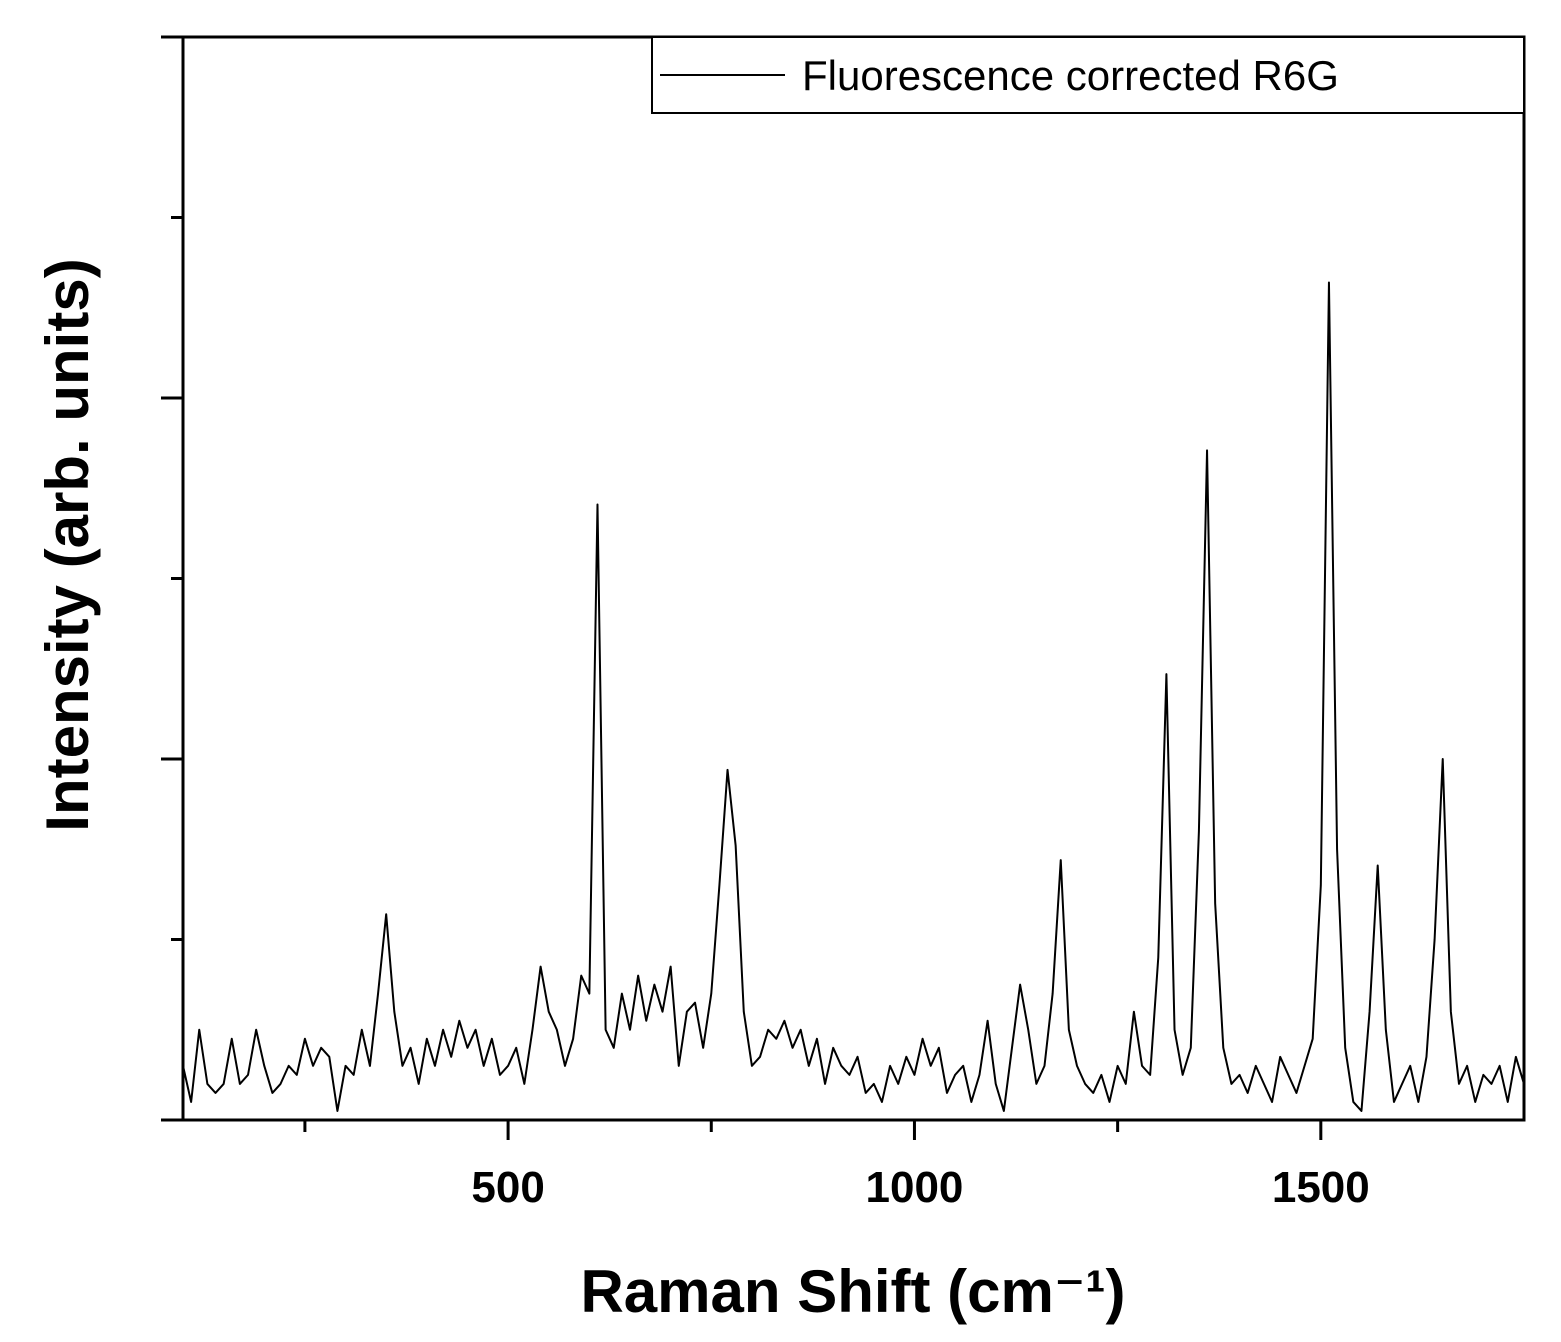 This screenshot has width=1561, height=1342. What do you see at coordinates (852, 1291) in the screenshot?
I see `x-axis-label: Raman Shift (cm⁻¹)` at bounding box center [852, 1291].